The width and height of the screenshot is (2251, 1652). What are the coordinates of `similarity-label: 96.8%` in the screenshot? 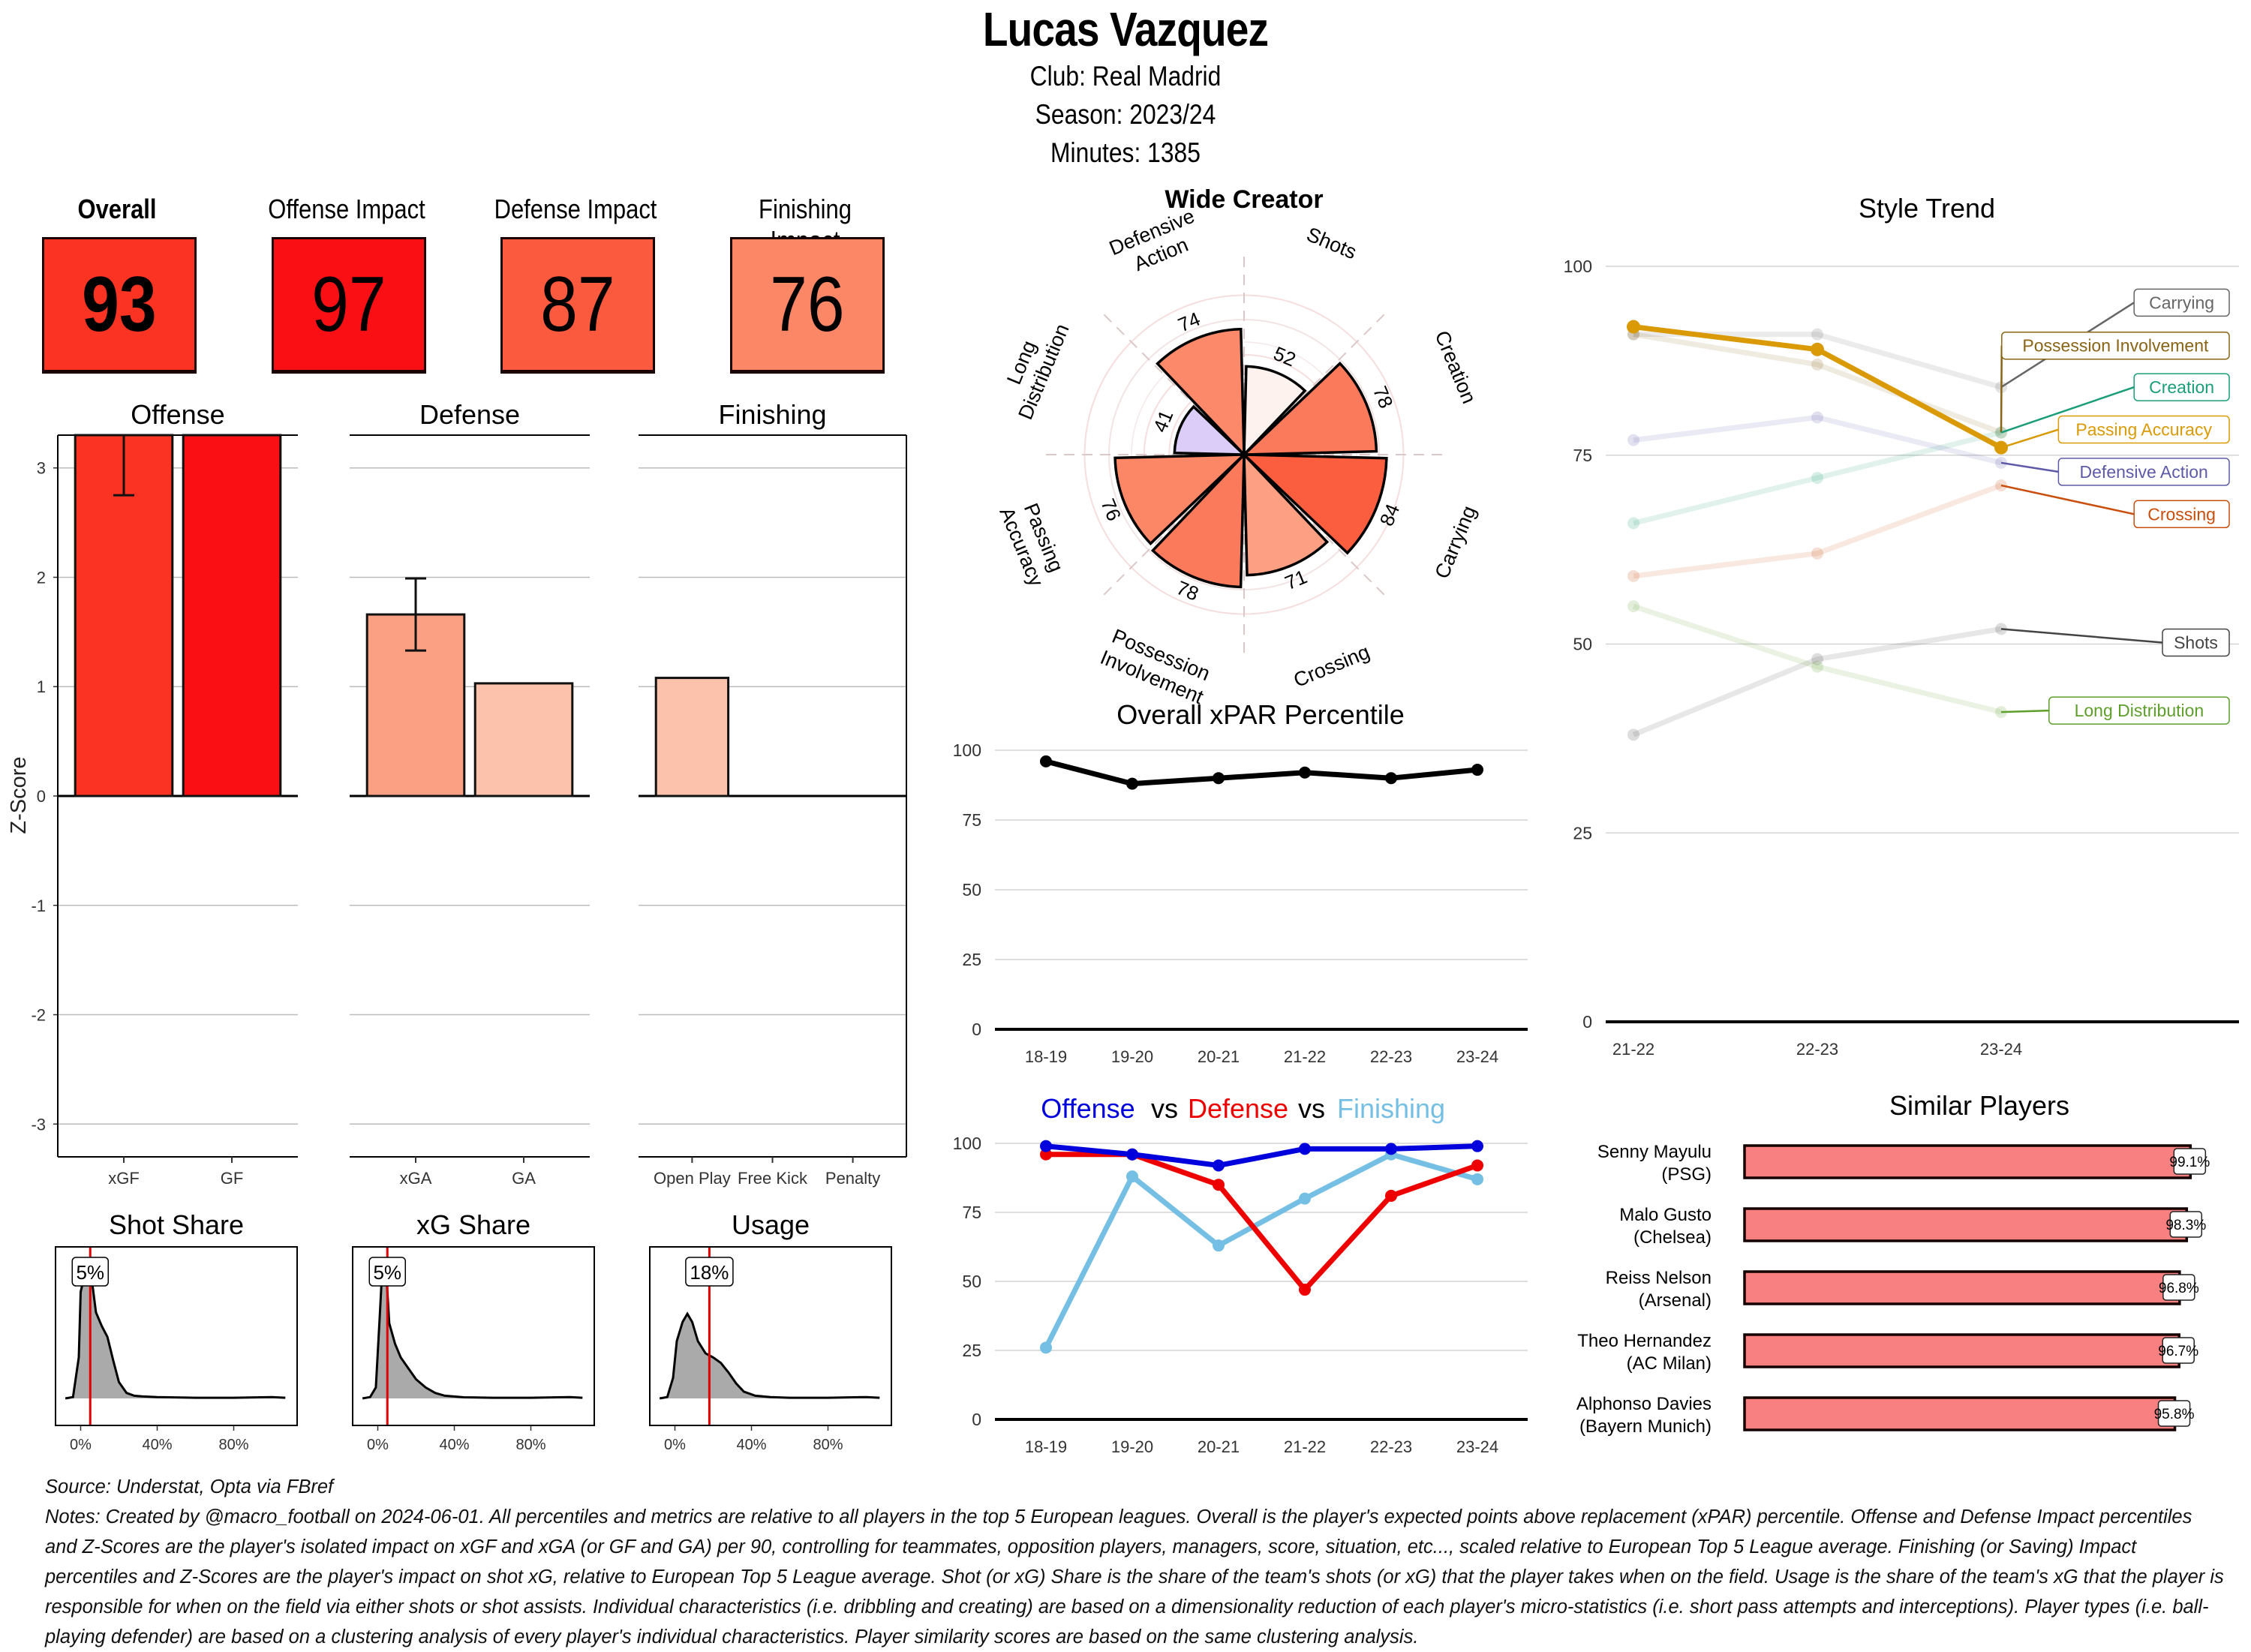 It's located at (2179, 1288).